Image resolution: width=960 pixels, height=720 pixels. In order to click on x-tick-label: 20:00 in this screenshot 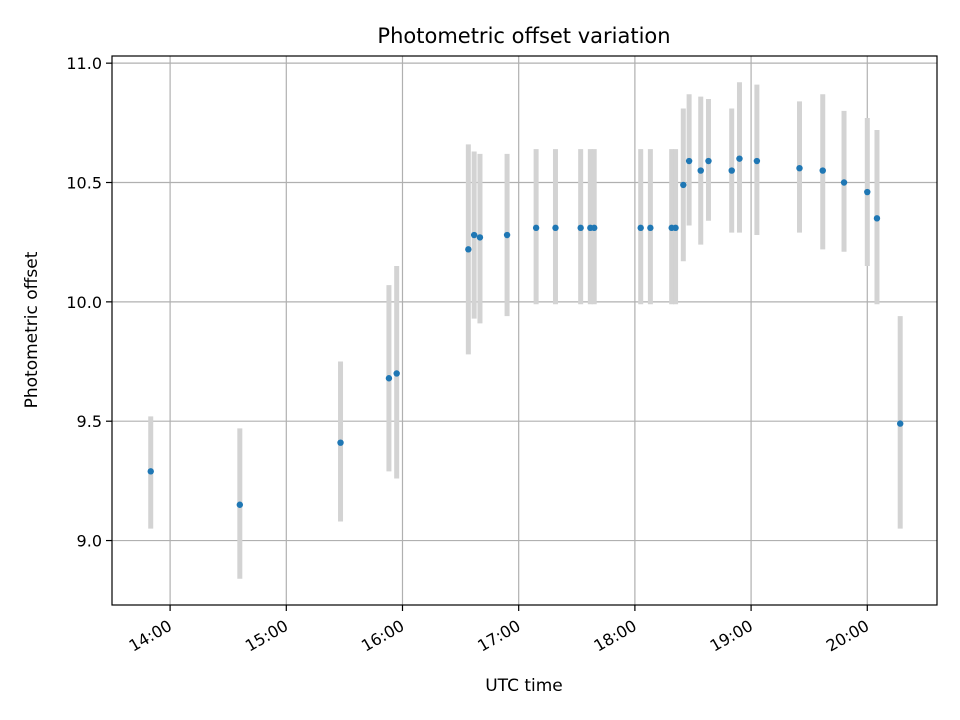, I will do `click(847, 636)`.